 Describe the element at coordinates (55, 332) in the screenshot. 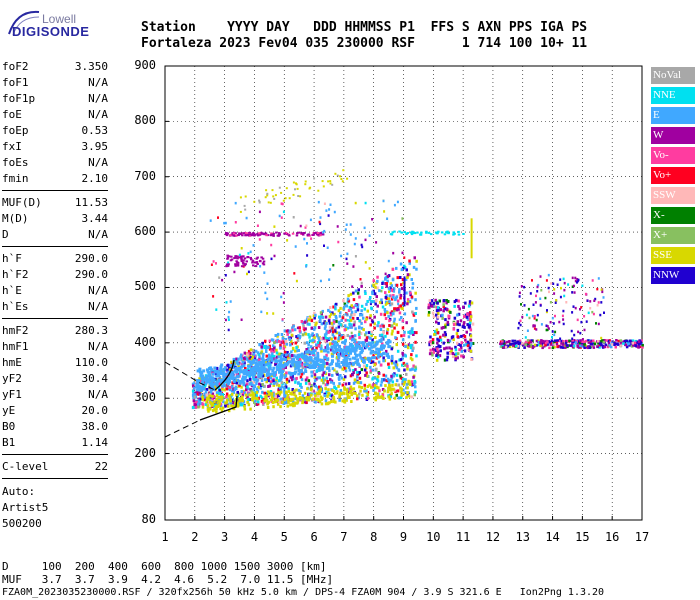

I see `param-hmf2: hmF2 280.3` at that location.